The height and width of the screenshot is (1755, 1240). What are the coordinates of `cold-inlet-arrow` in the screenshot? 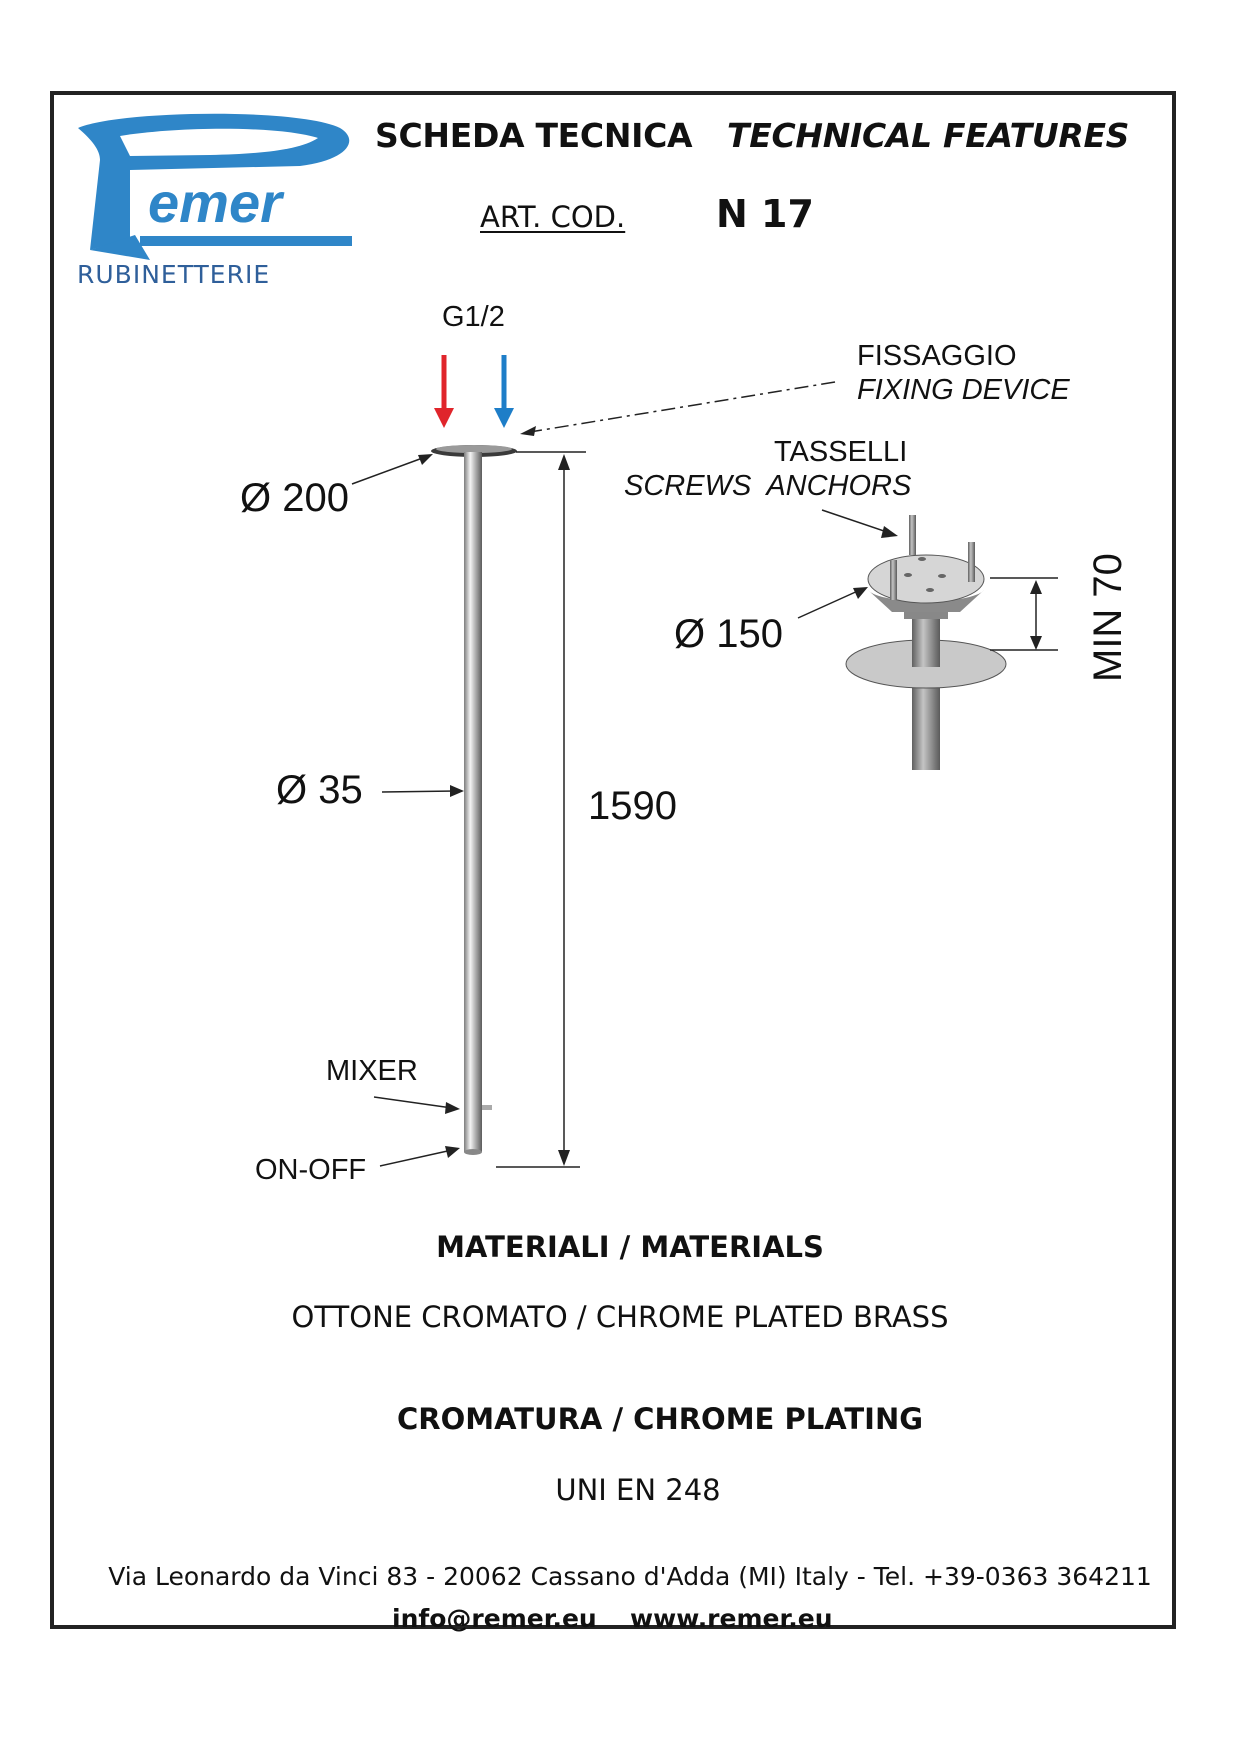 It's located at (504, 391).